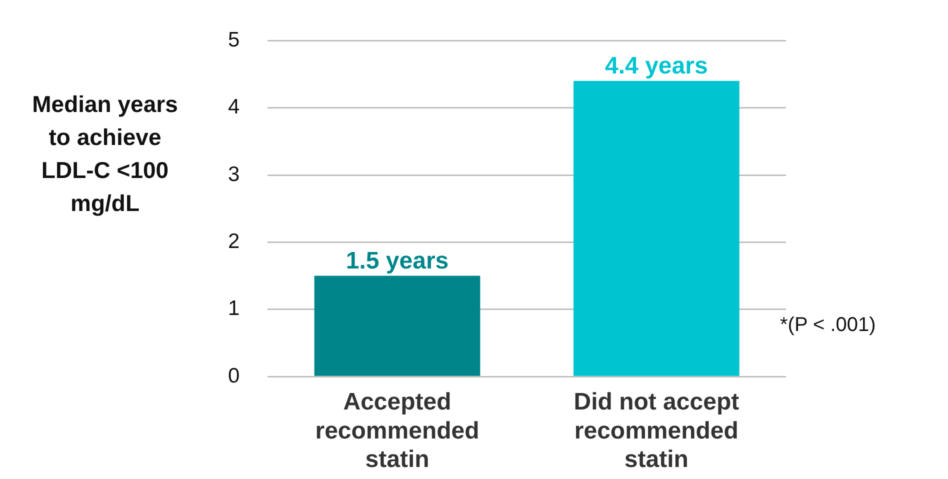  Describe the element at coordinates (234, 376) in the screenshot. I see `y-tick-label: 0` at that location.